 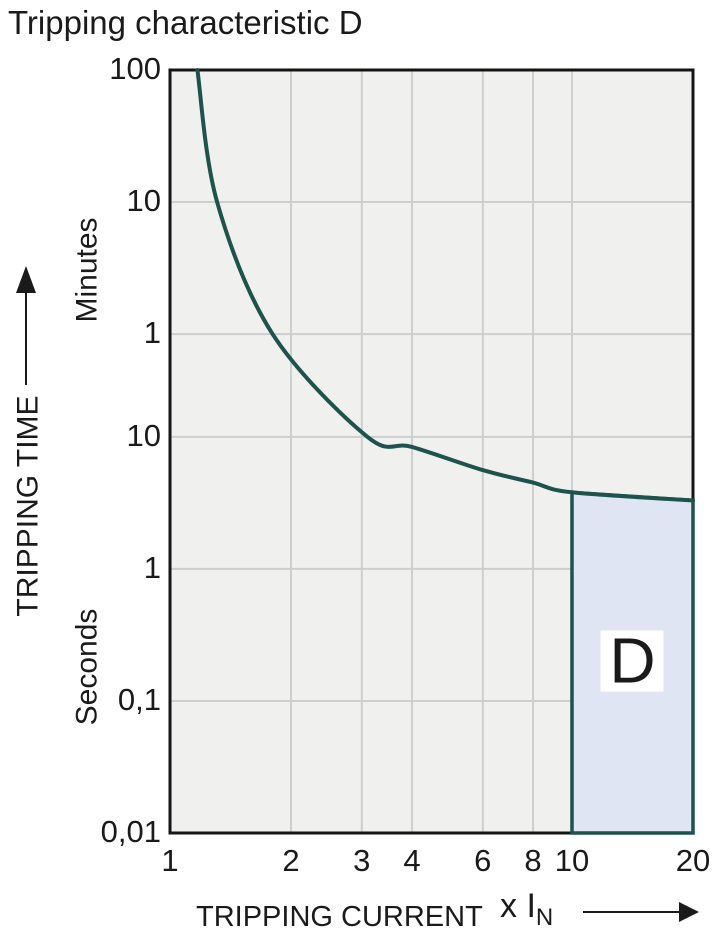 What do you see at coordinates (87, 270) in the screenshot?
I see `y-axis-unit-minutes: Minutes` at bounding box center [87, 270].